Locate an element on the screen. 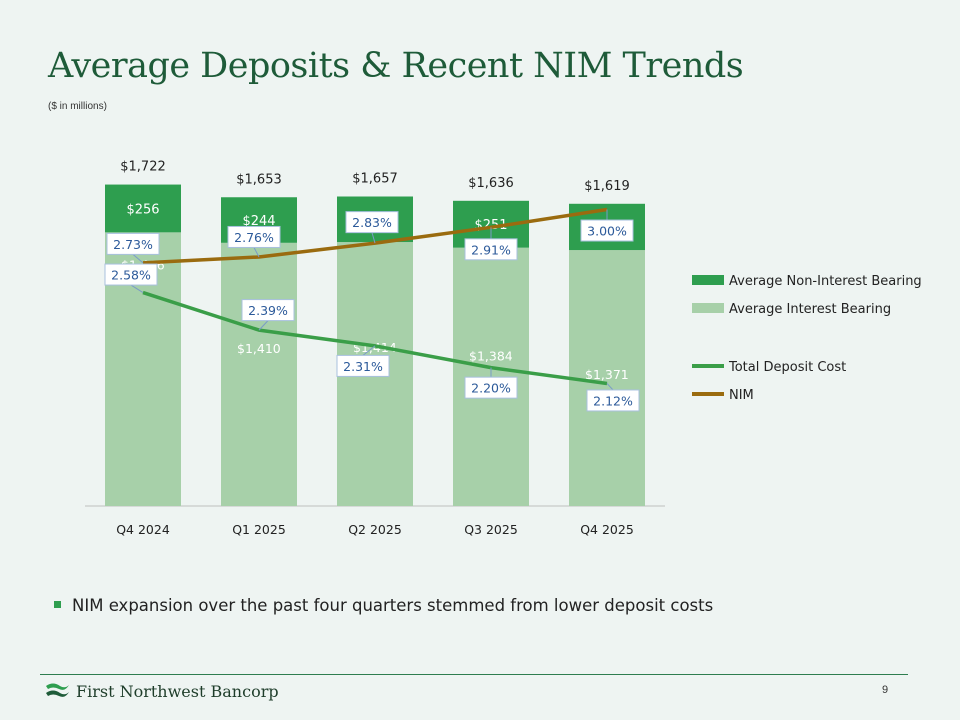 Image resolution: width=960 pixels, height=720 pixels. x-tick-label: Q4 2024 is located at coordinates (143, 529).